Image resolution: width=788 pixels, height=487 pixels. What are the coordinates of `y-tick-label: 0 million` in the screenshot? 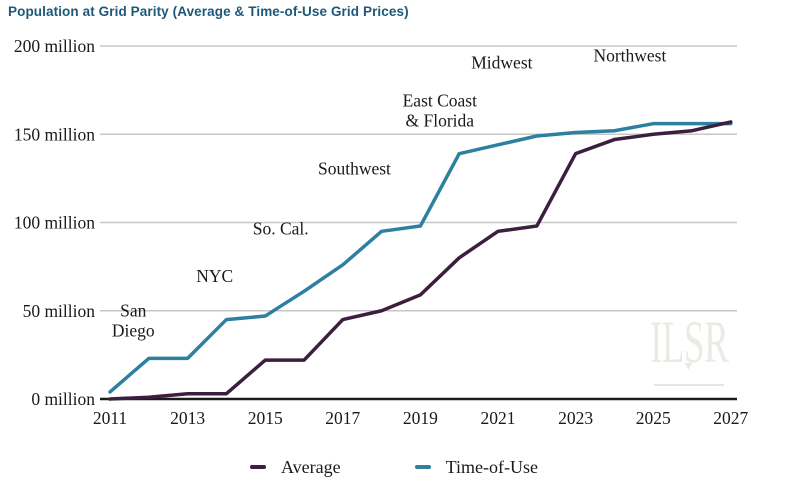 It's located at (63, 399).